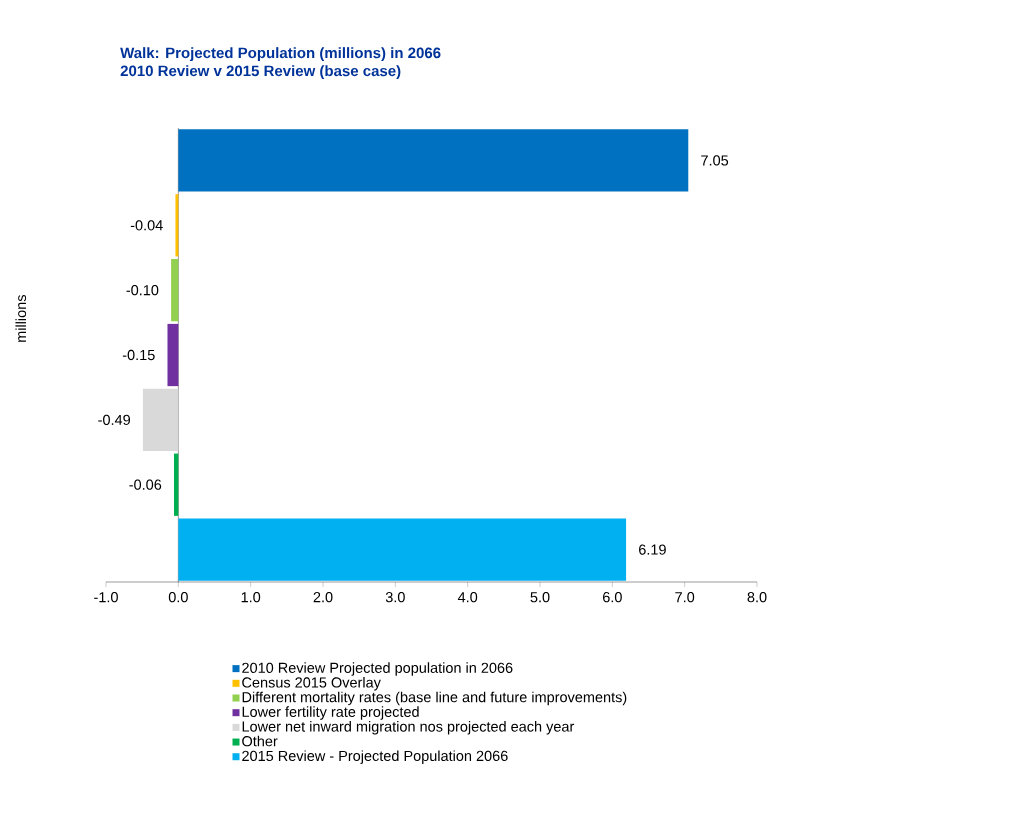 This screenshot has width=1027, height=832. Describe the element at coordinates (178, 597) in the screenshot. I see `x-tick-label: 0.0` at that location.